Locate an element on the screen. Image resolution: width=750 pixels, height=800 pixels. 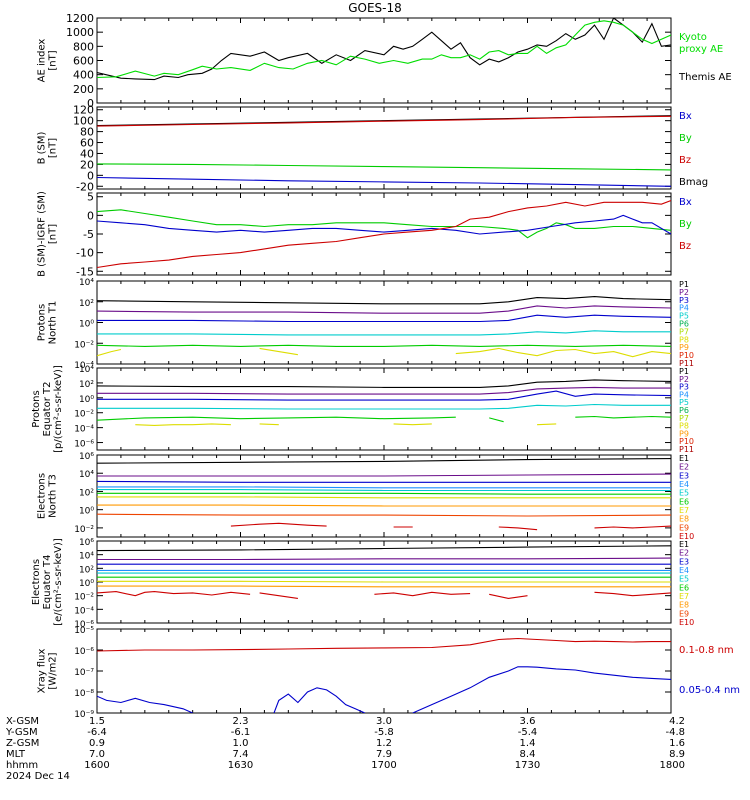
legend-entry: E10 is located at coordinates (686, 536).